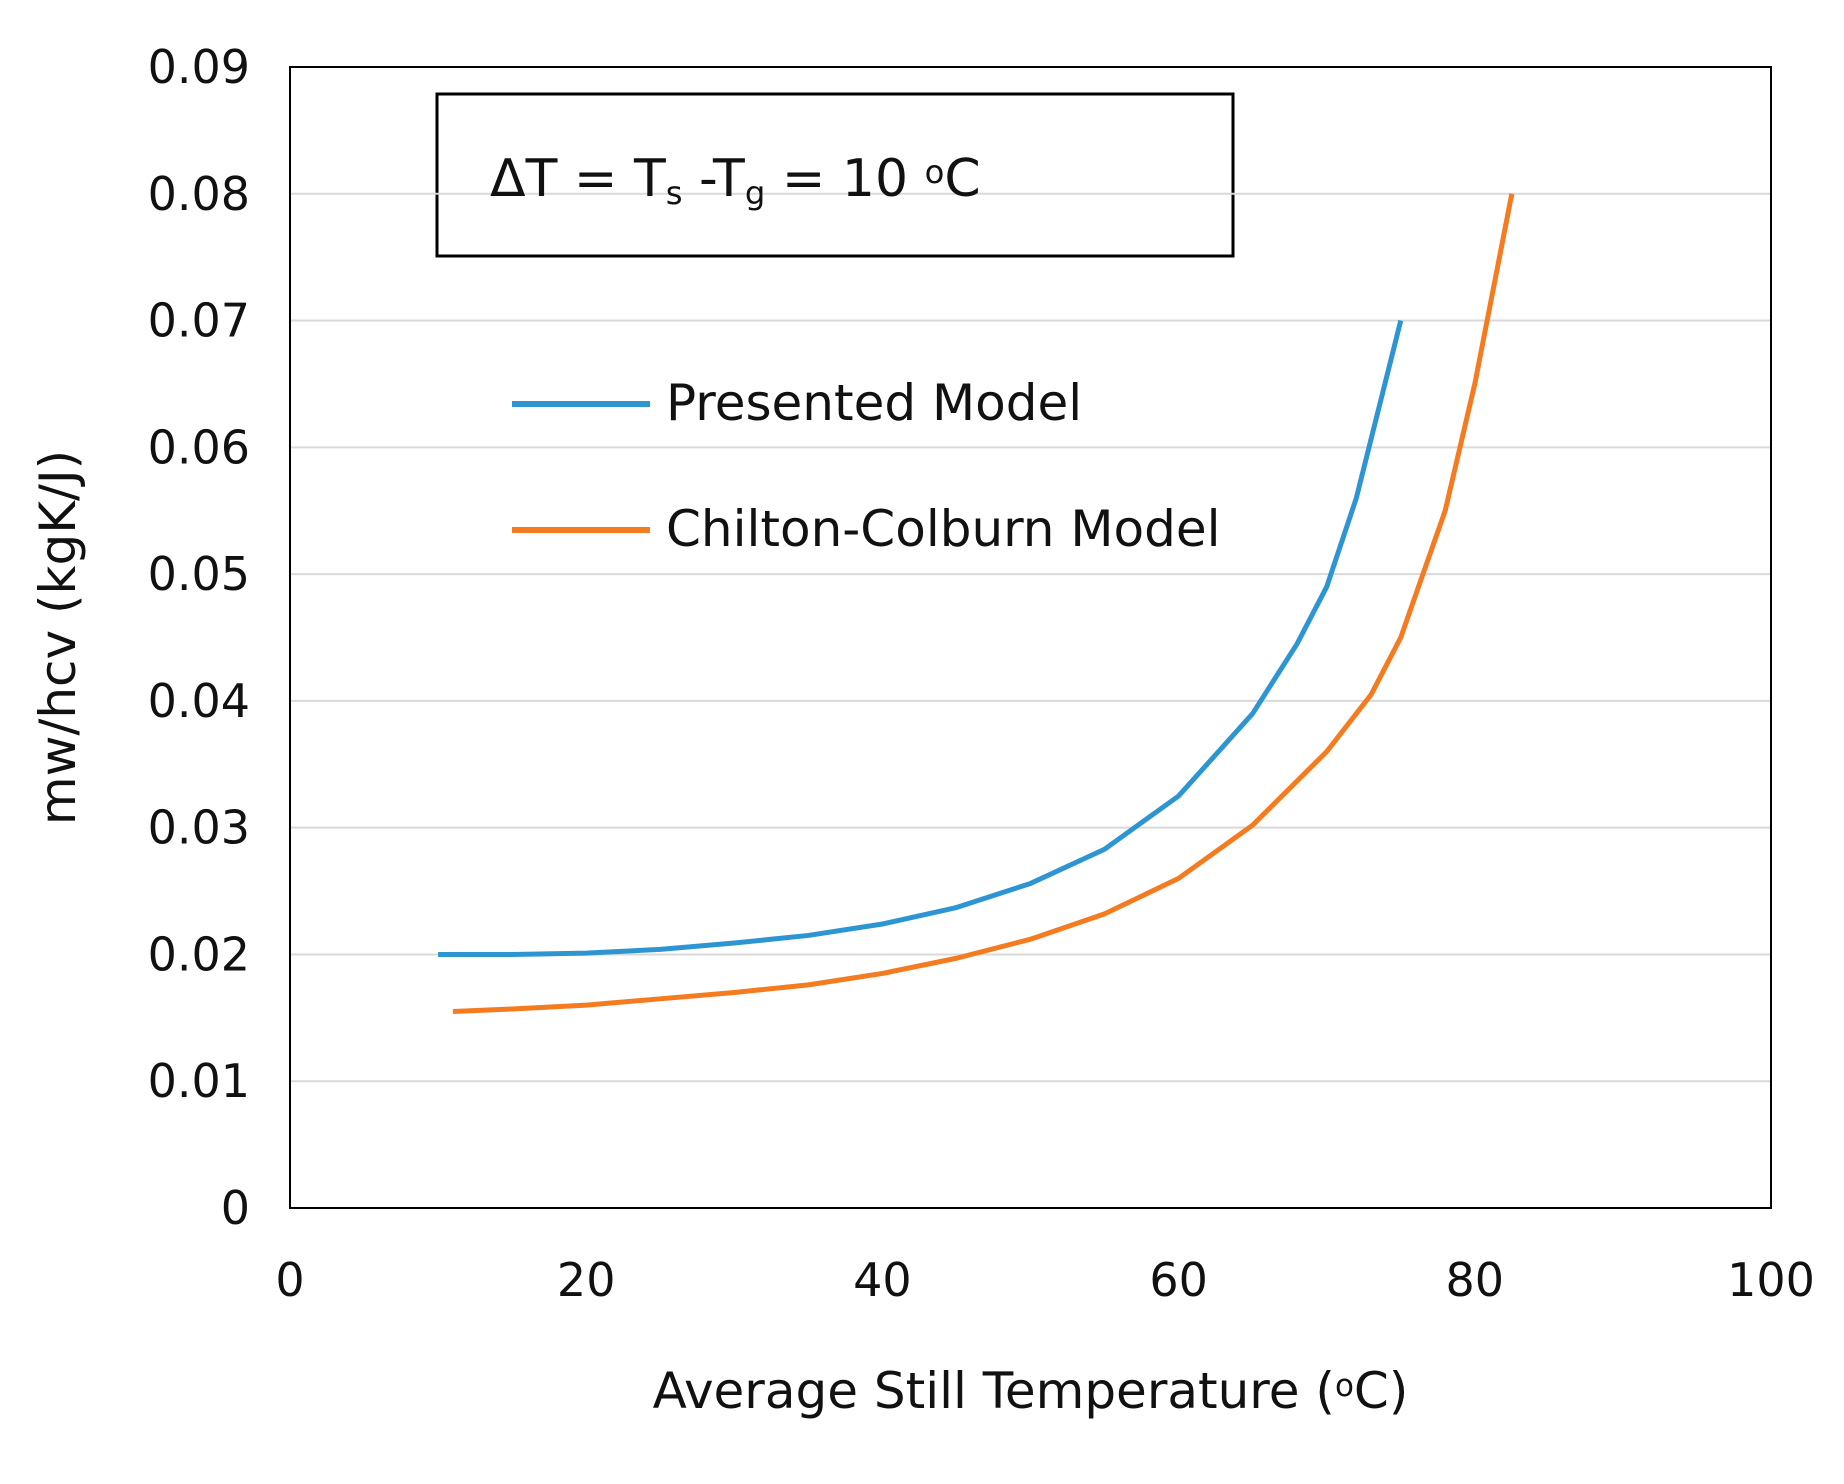 The width and height of the screenshot is (1844, 1484). I want to click on y-tick-label: 0.05, so click(199, 574).